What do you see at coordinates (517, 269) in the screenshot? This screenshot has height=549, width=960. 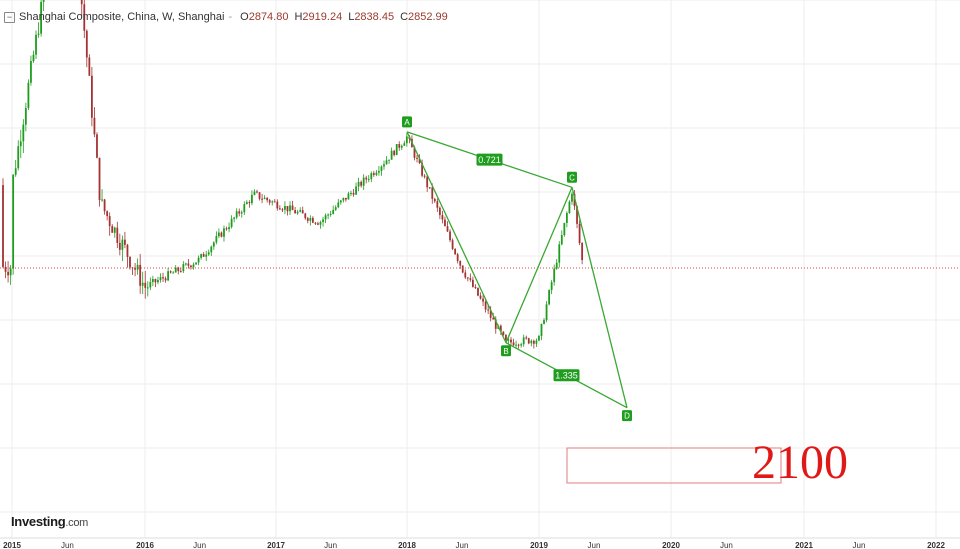 I see `abcd-pattern: 0.721 1.335 A B C D` at bounding box center [517, 269].